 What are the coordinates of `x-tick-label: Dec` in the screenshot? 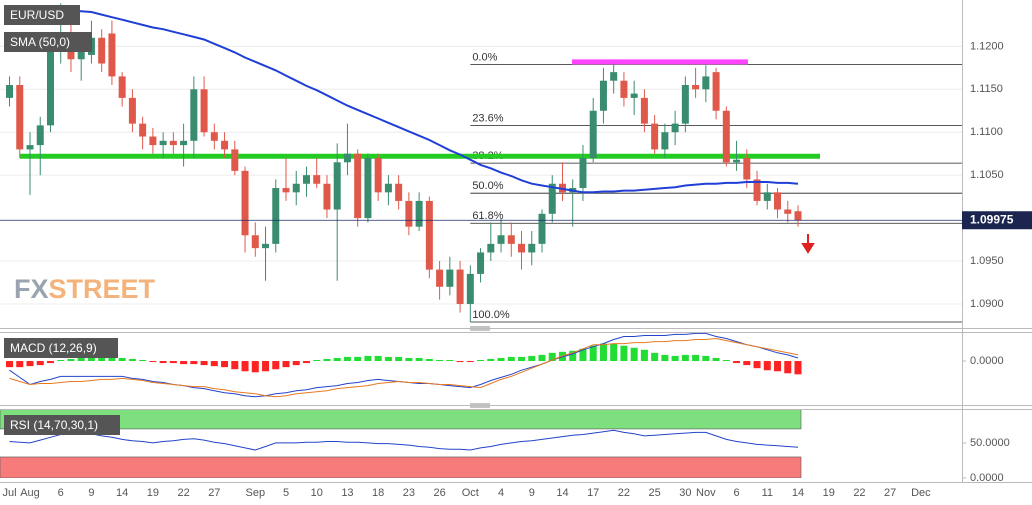 It's located at (921, 493).